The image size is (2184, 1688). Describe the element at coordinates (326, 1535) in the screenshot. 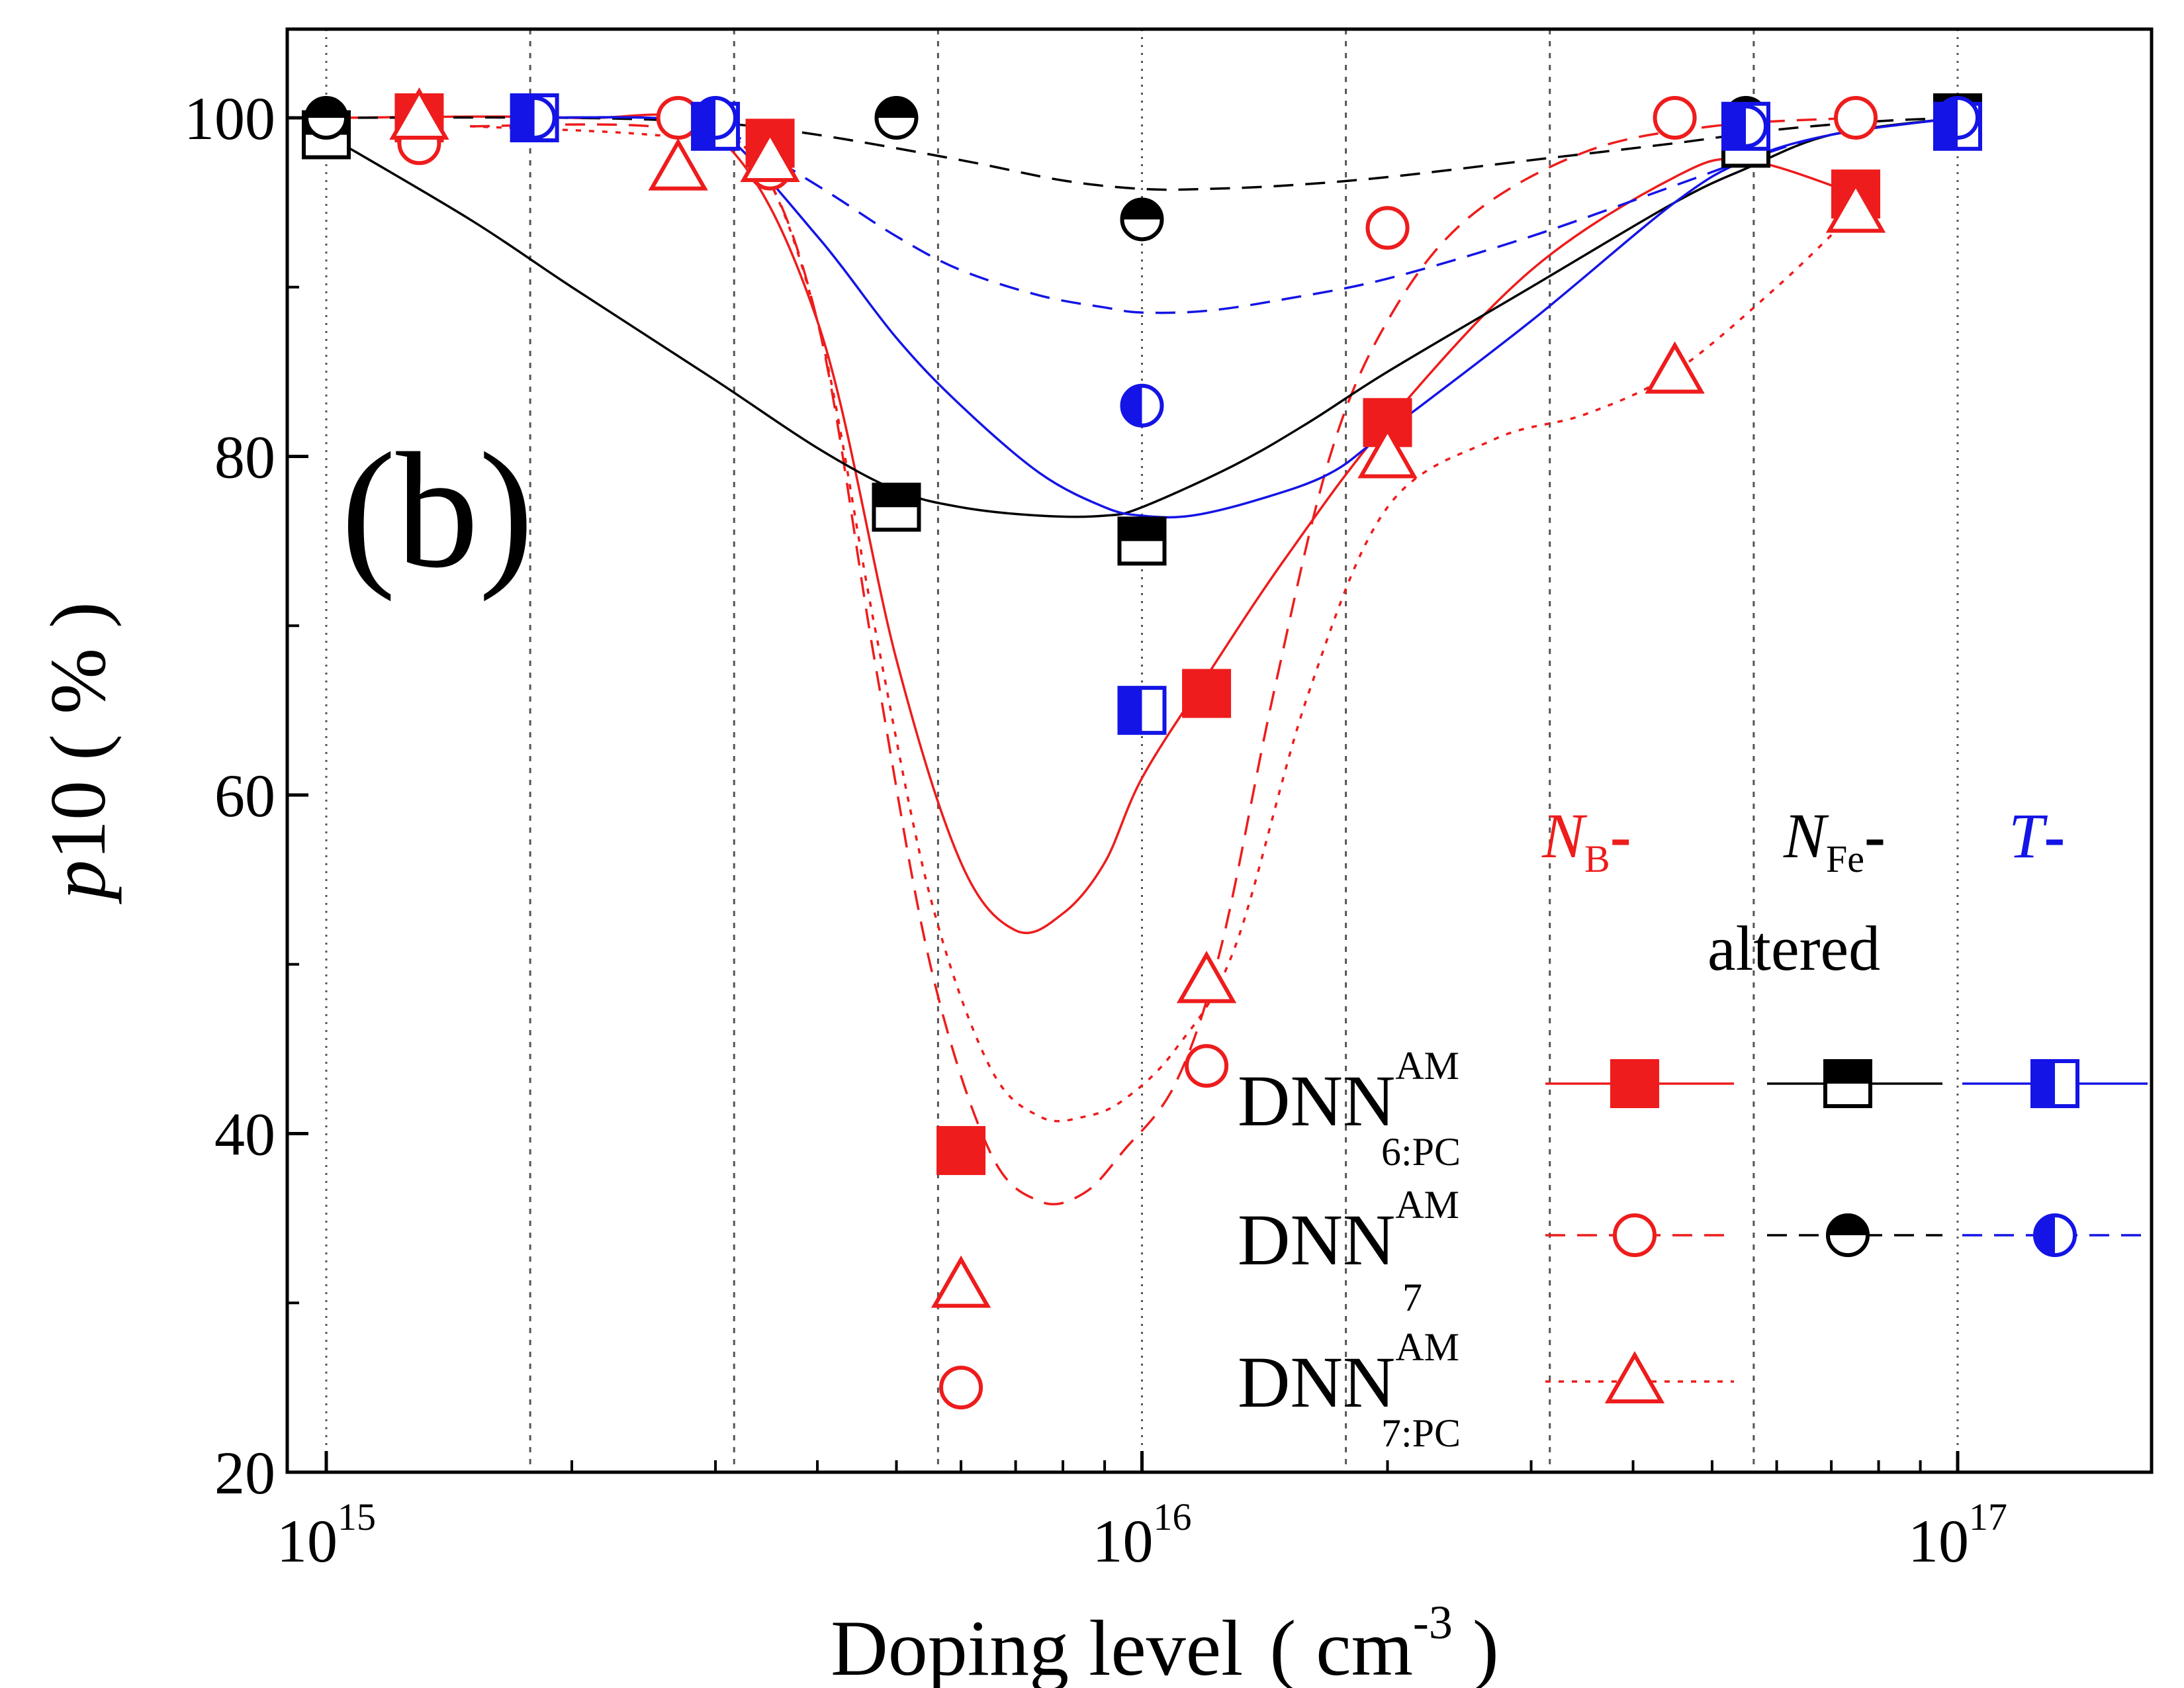

I see `x-tick-label: 1015` at that location.